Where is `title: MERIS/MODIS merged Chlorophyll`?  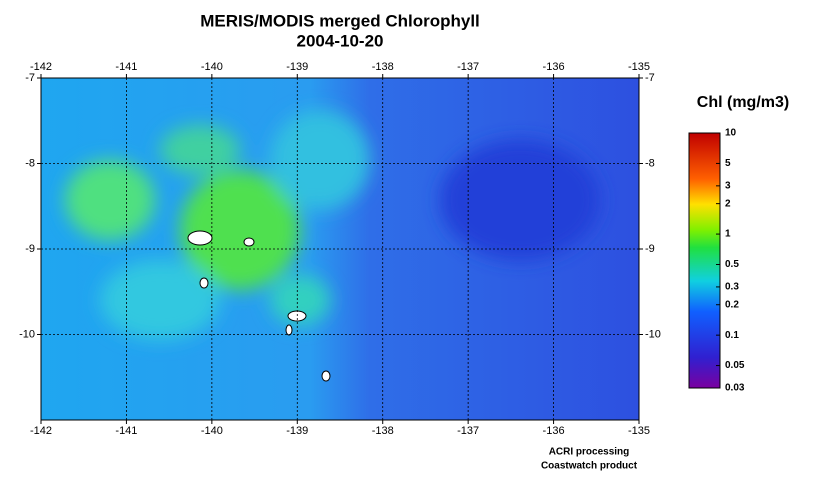 title: MERIS/MODIS merged Chlorophyll is located at coordinates (340, 20).